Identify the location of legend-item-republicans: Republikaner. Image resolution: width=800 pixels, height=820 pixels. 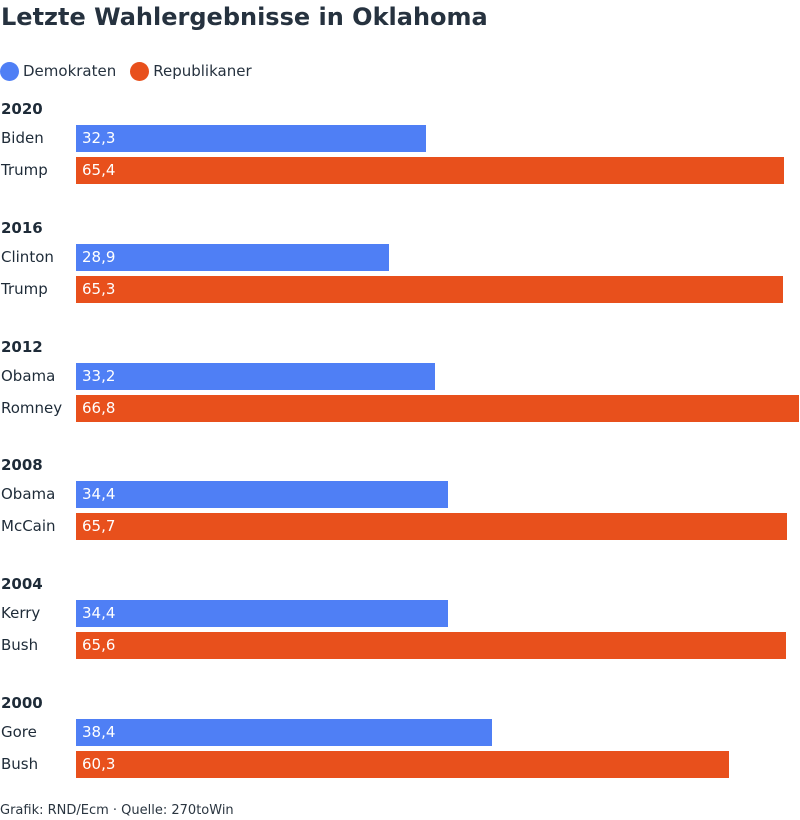
(191, 71).